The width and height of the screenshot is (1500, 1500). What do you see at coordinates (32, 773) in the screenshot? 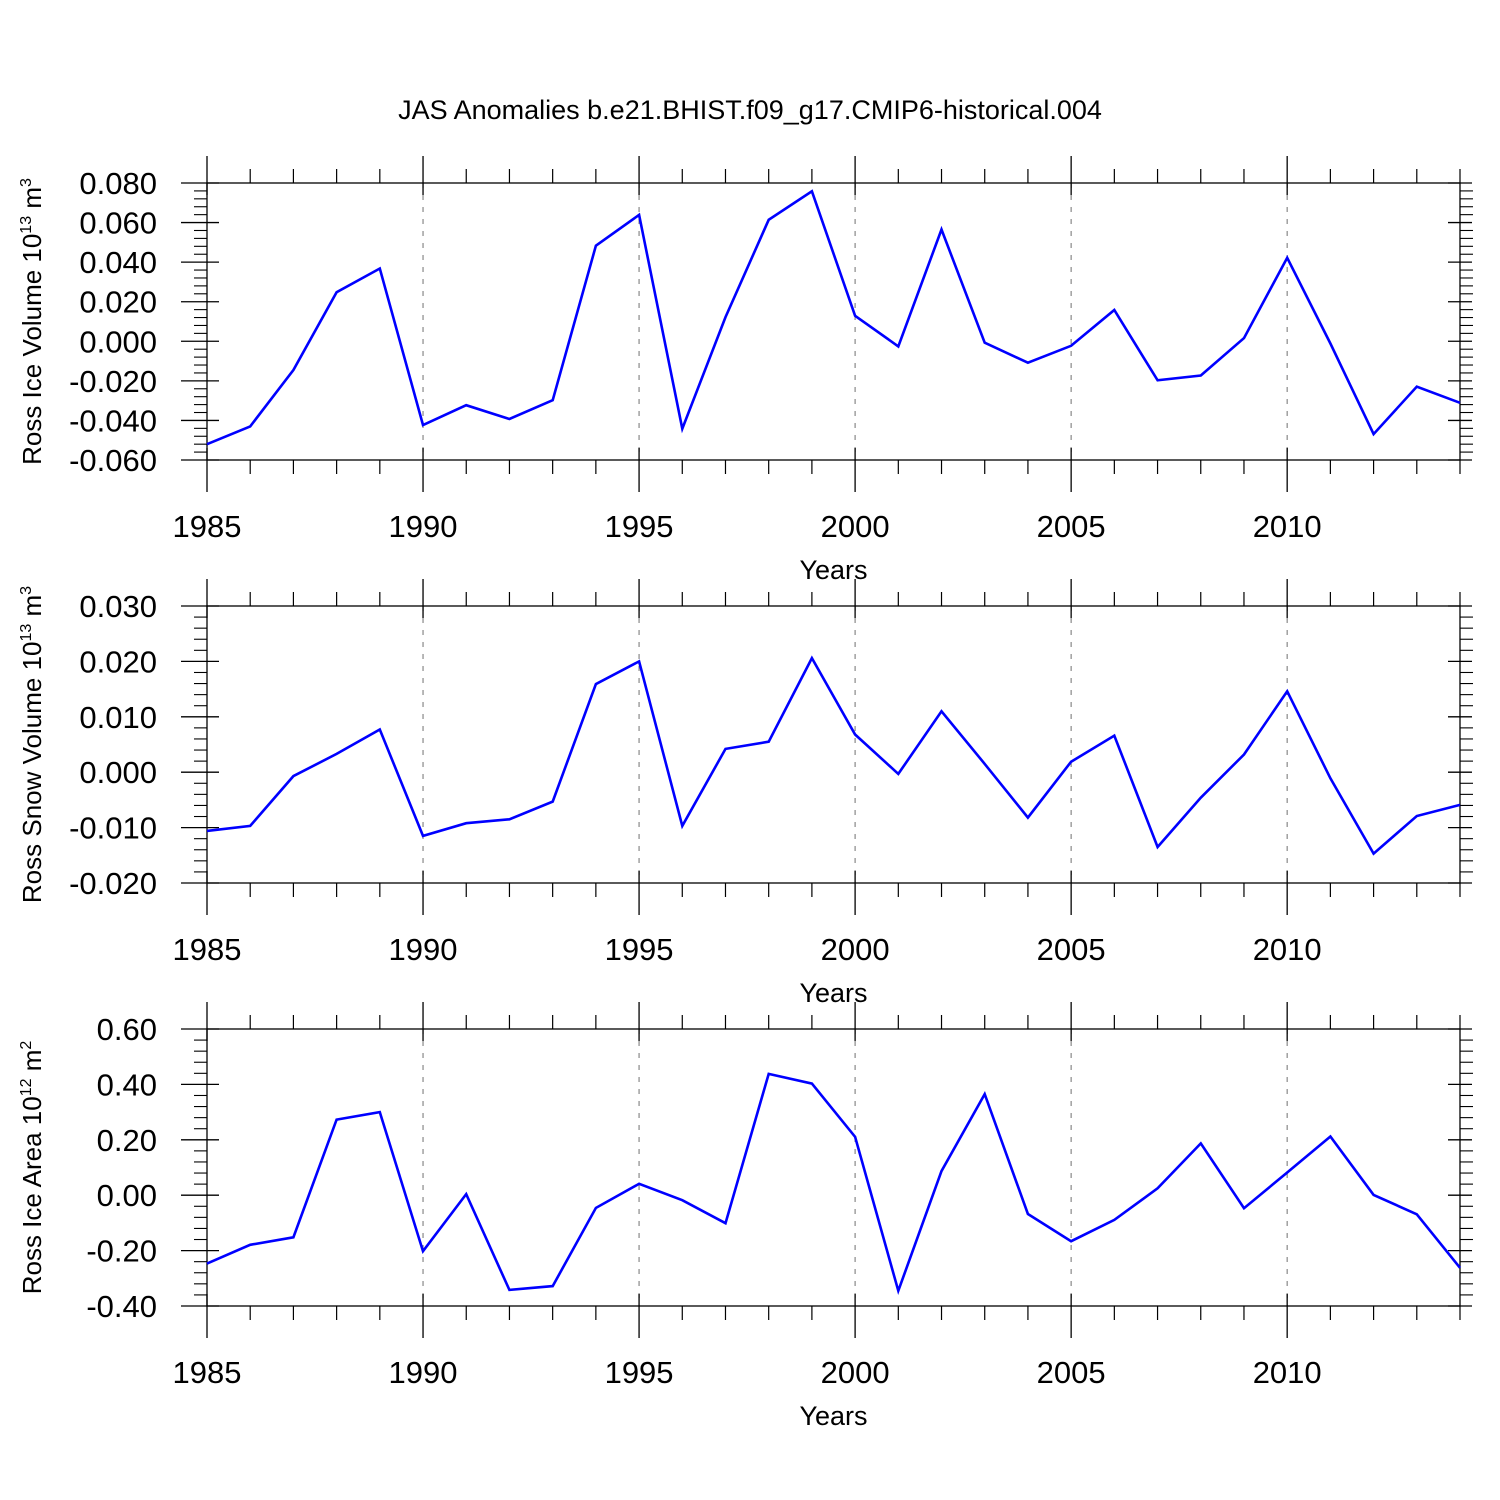
I see `y-axis-label-part: Ross Snow Volume 10` at bounding box center [32, 773].